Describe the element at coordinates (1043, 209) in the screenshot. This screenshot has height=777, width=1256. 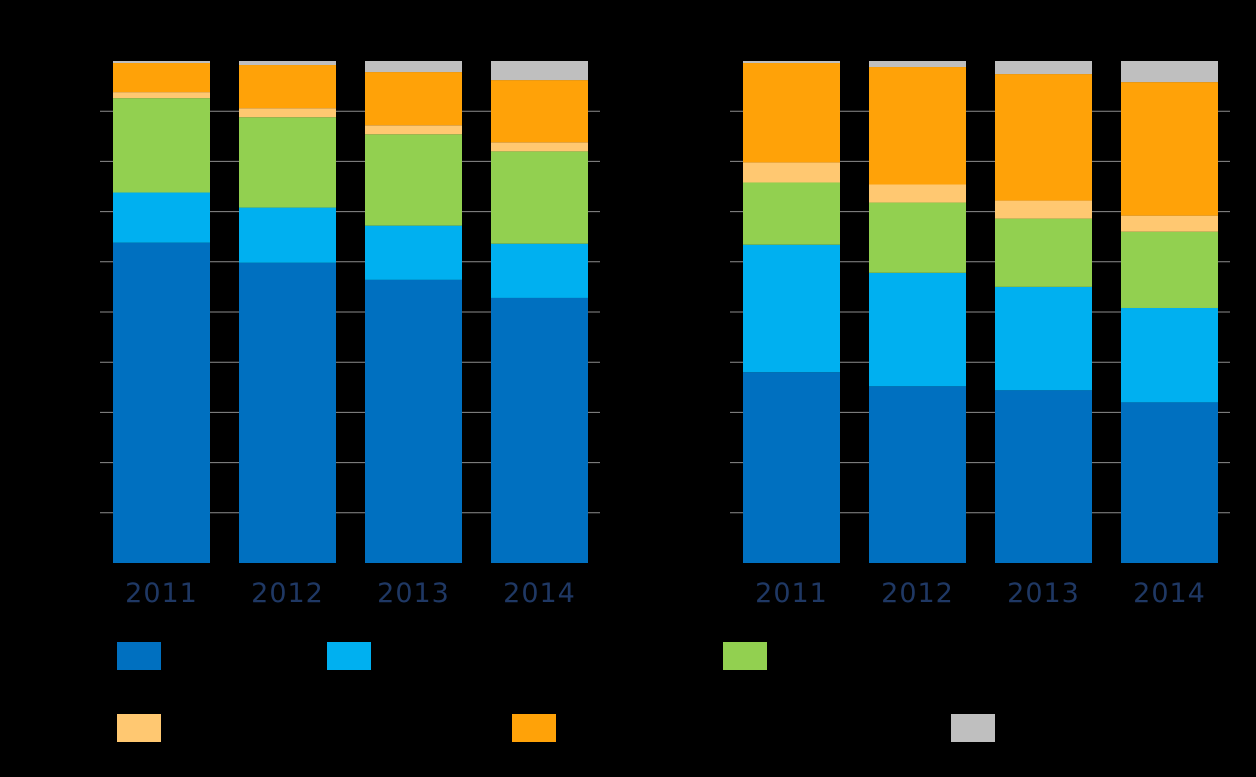
I see `bar-segment-p2-2013-s4` at that location.